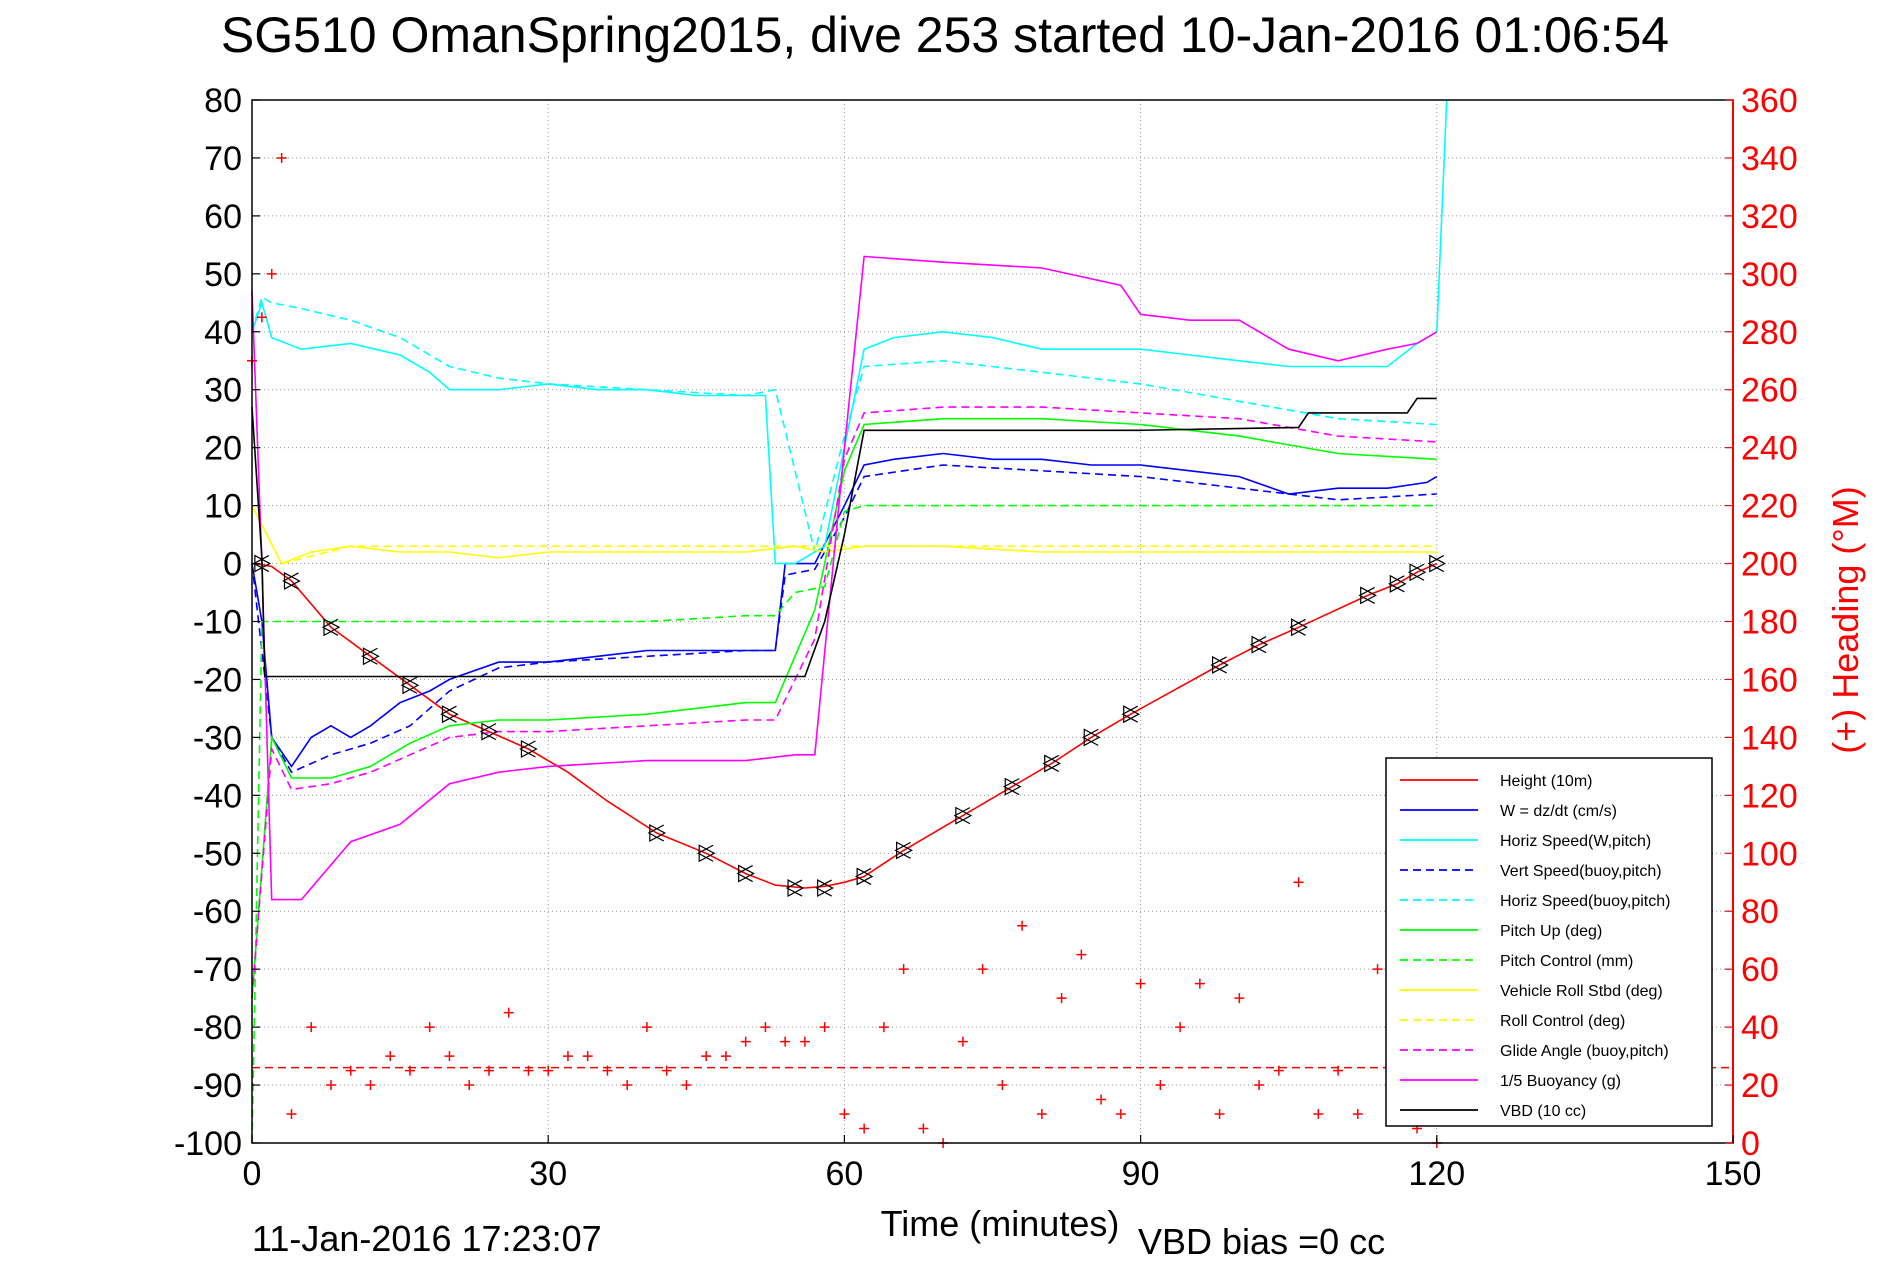  I want to click on y-right-tick-label-6: 240, so click(1769, 449).